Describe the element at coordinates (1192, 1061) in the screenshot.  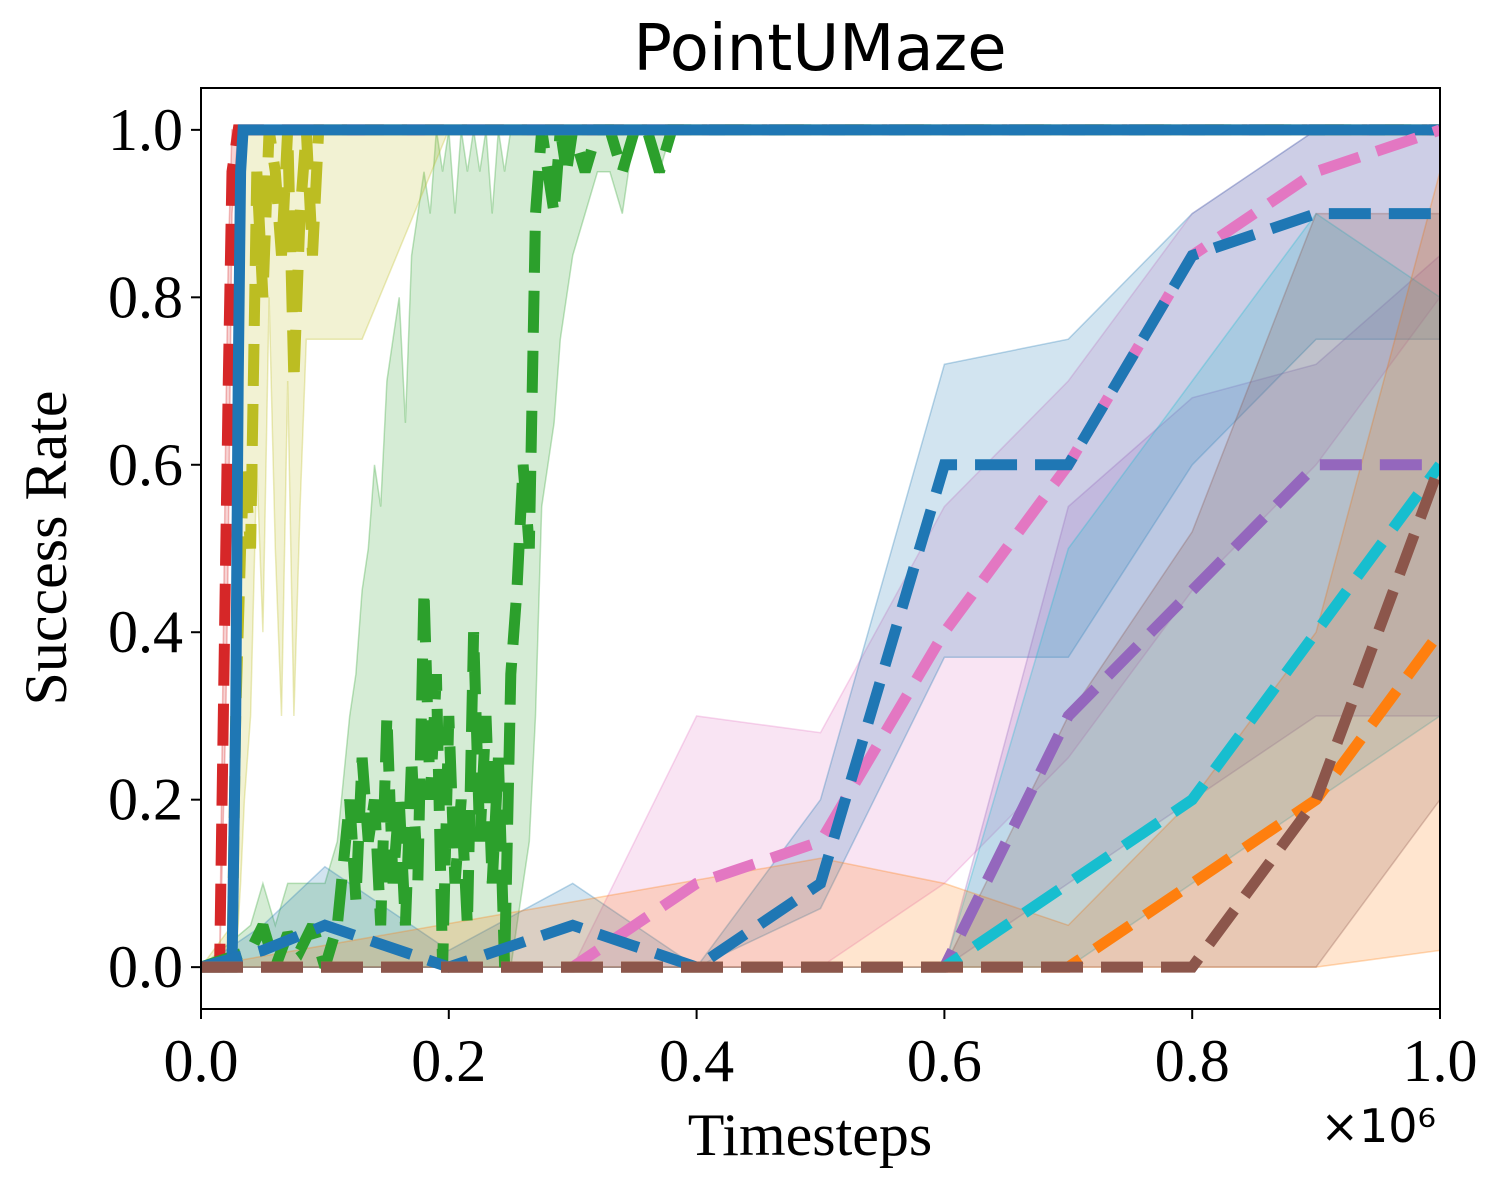
I see `x-tick-label: 0.8` at that location.